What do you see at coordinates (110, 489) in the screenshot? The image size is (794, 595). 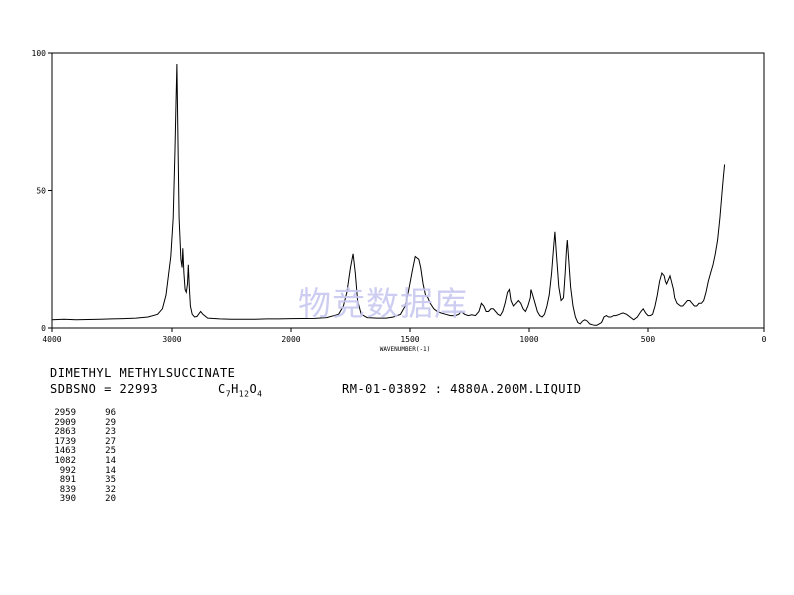 I see `peak-absorbance: 32` at bounding box center [110, 489].